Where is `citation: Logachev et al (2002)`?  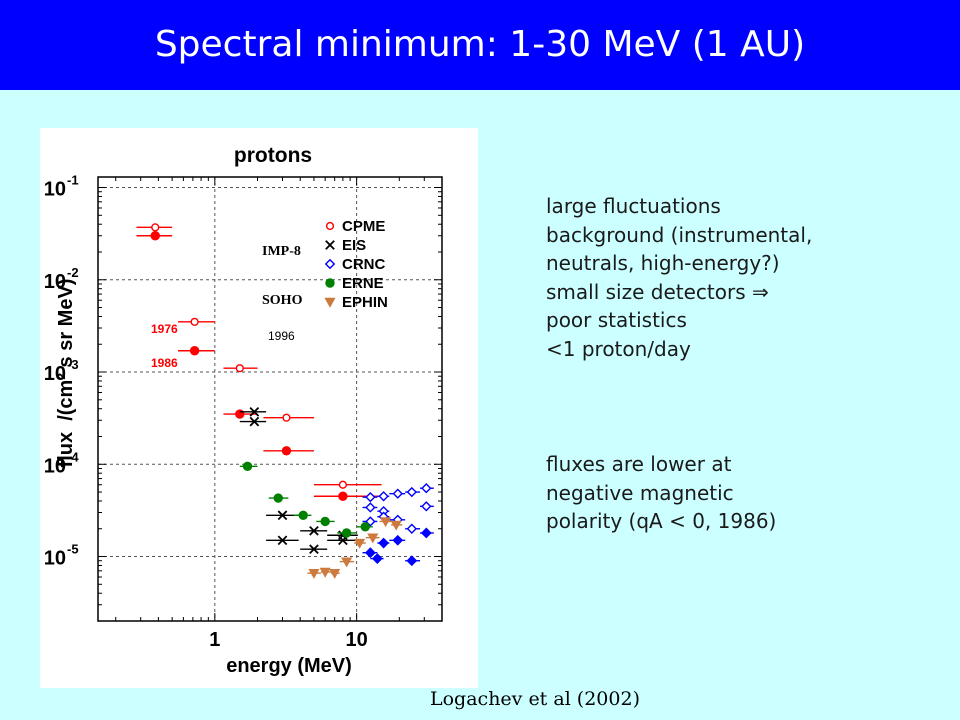
citation: Logachev et al (2002) is located at coordinates (535, 699).